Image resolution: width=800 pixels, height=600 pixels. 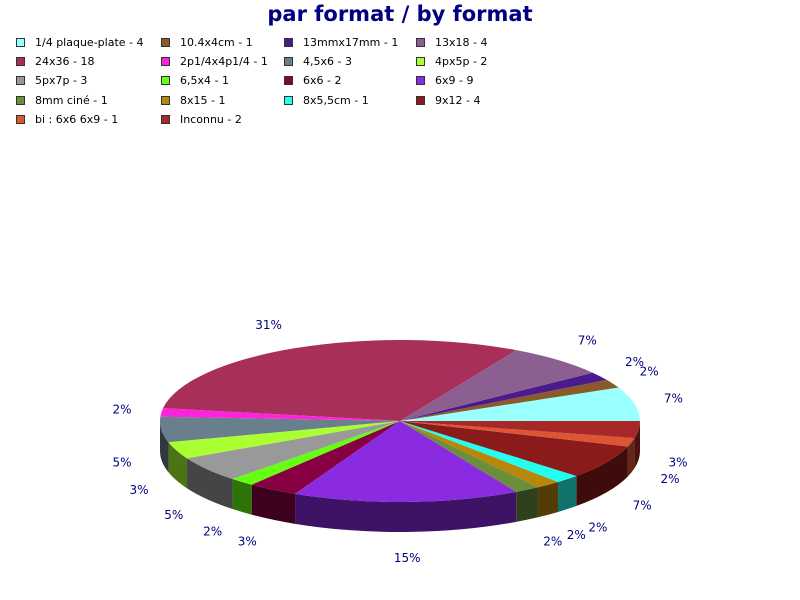 I want to click on slice-percent-label: 15%, so click(x=407, y=558).